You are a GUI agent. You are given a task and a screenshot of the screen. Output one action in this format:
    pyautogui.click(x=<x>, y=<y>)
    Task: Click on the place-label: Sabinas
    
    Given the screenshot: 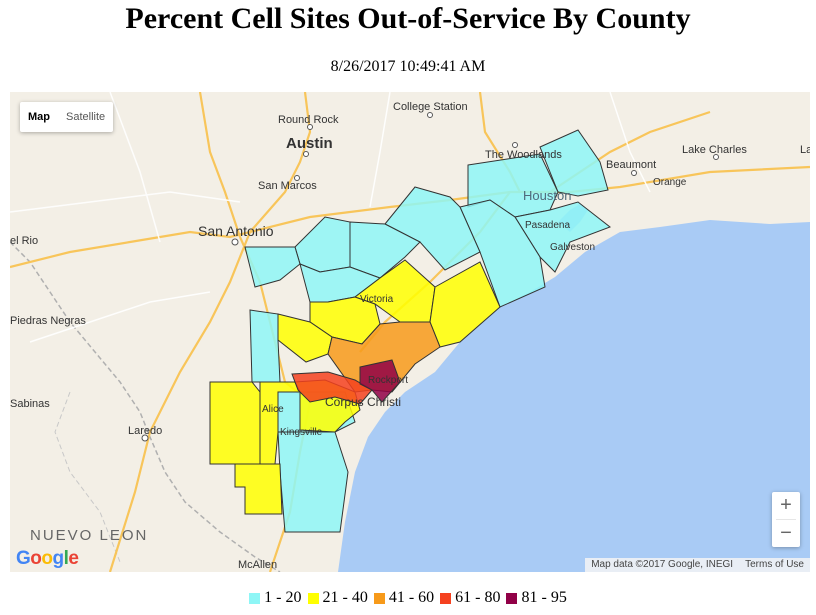 What is the action you would take?
    pyautogui.click(x=30, y=404)
    